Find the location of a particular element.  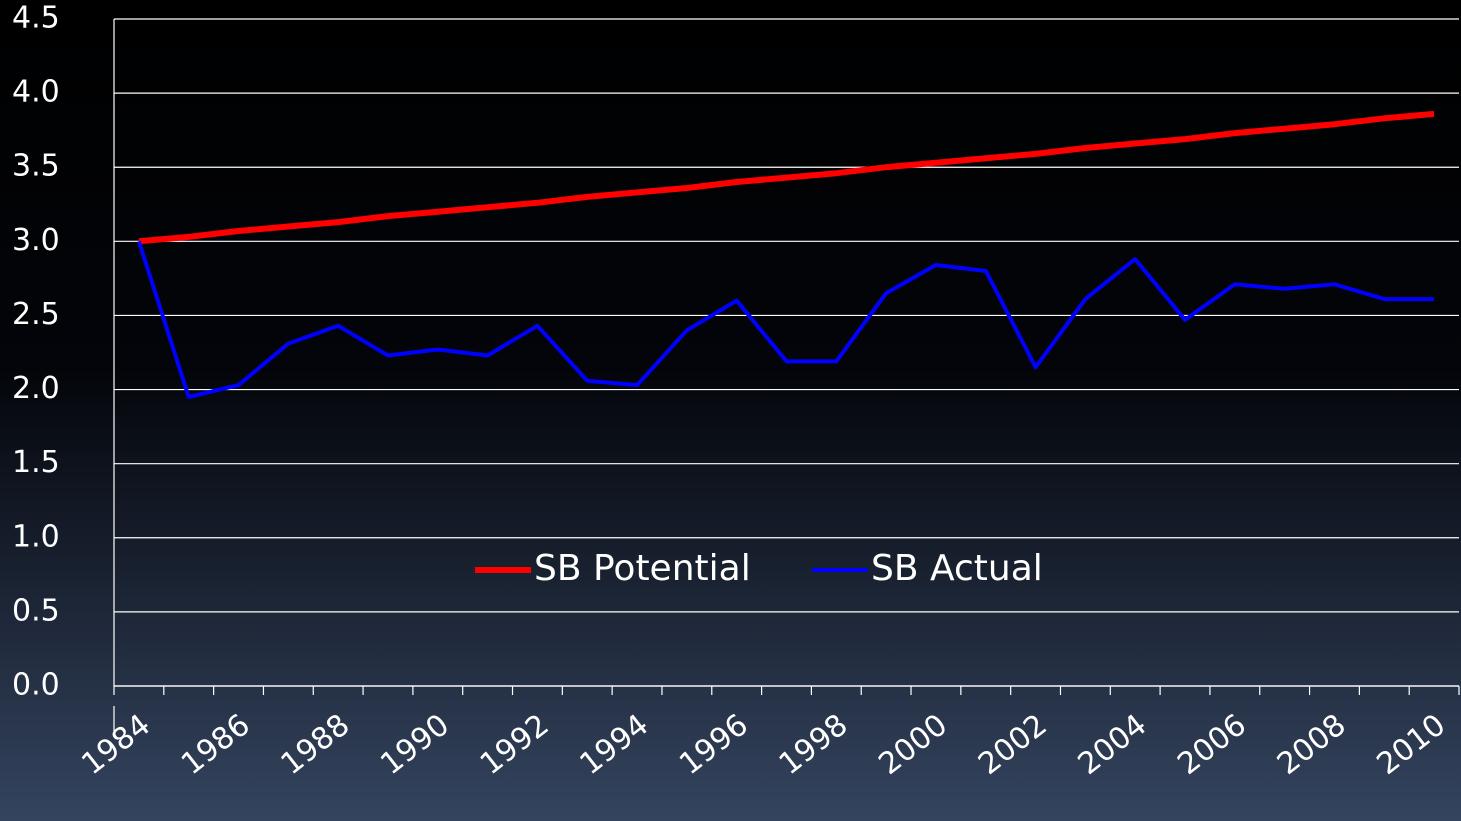

y-tick-label: 4.0 is located at coordinates (36, 92).